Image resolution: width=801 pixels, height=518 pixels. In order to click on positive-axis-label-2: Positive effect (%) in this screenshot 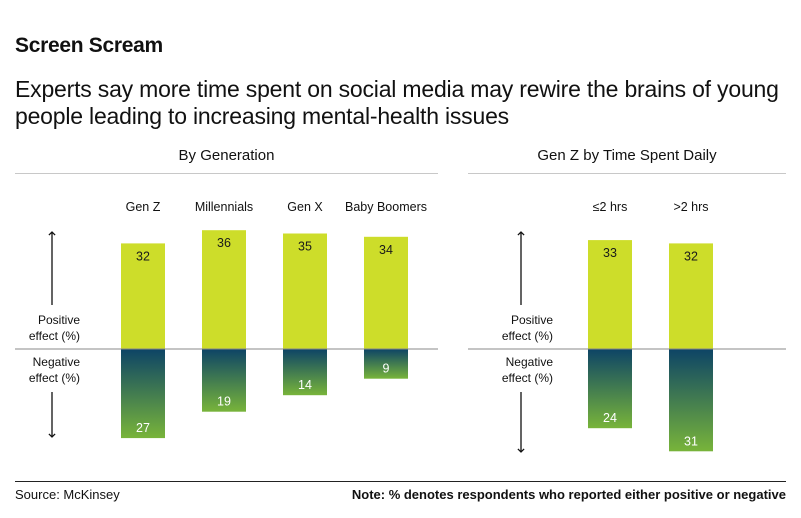, I will do `click(527, 328)`.